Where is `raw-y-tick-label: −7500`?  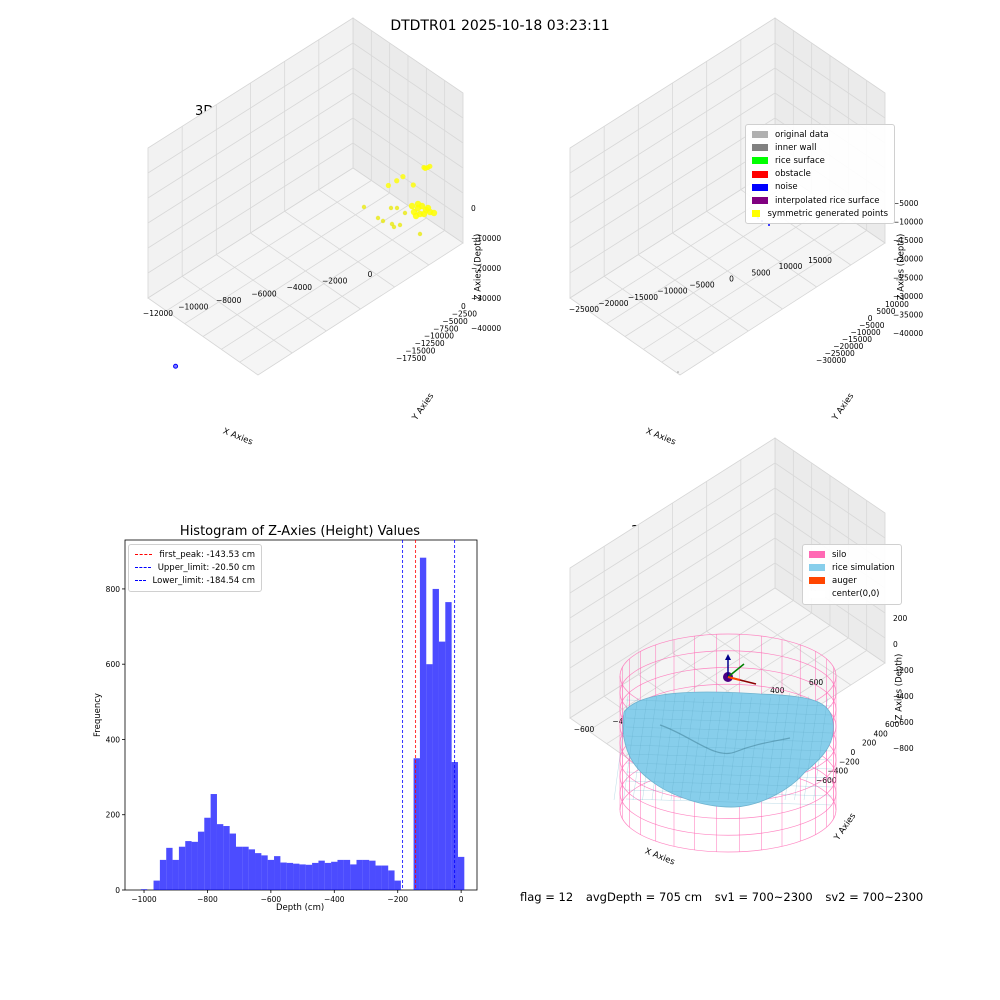
raw-y-tick-label: −7500 is located at coordinates (446, 328).